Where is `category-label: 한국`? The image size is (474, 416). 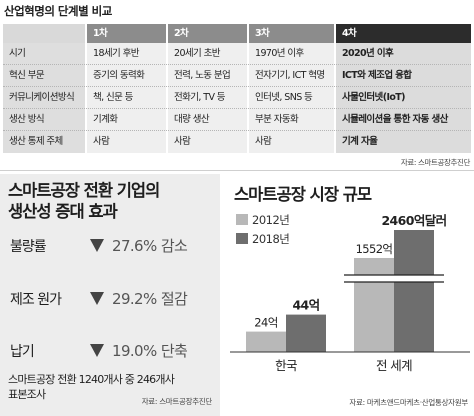 category-label: 한국 is located at coordinates (286, 365).